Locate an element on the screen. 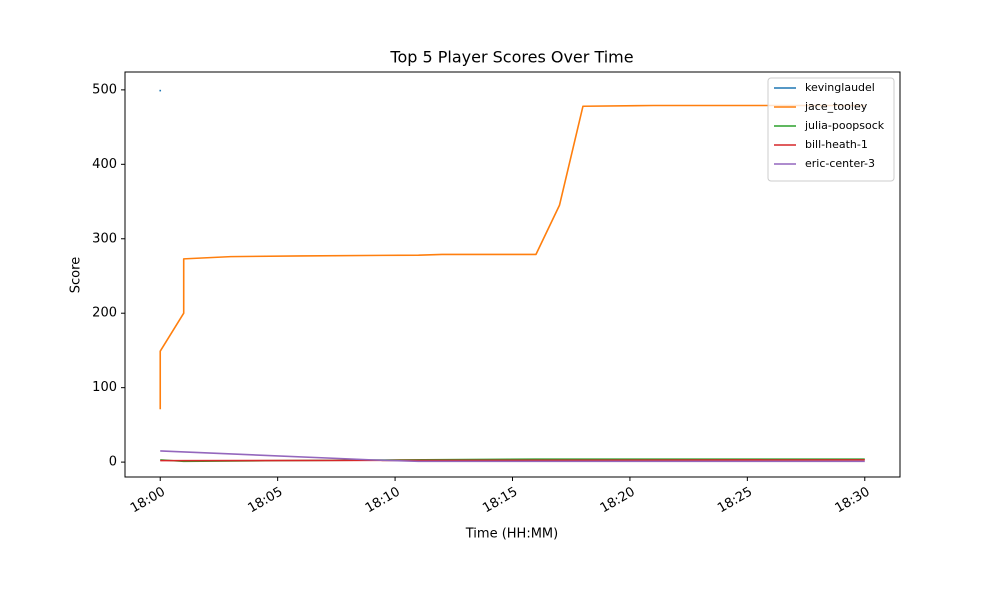 This screenshot has height=600, width=1000. legend-label: jace_tooley is located at coordinates (836, 106).